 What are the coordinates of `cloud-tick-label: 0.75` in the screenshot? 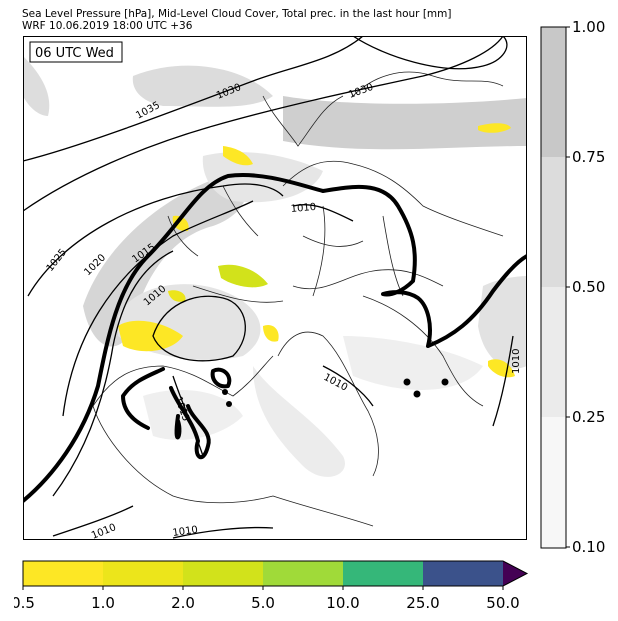 It's located at (588, 157).